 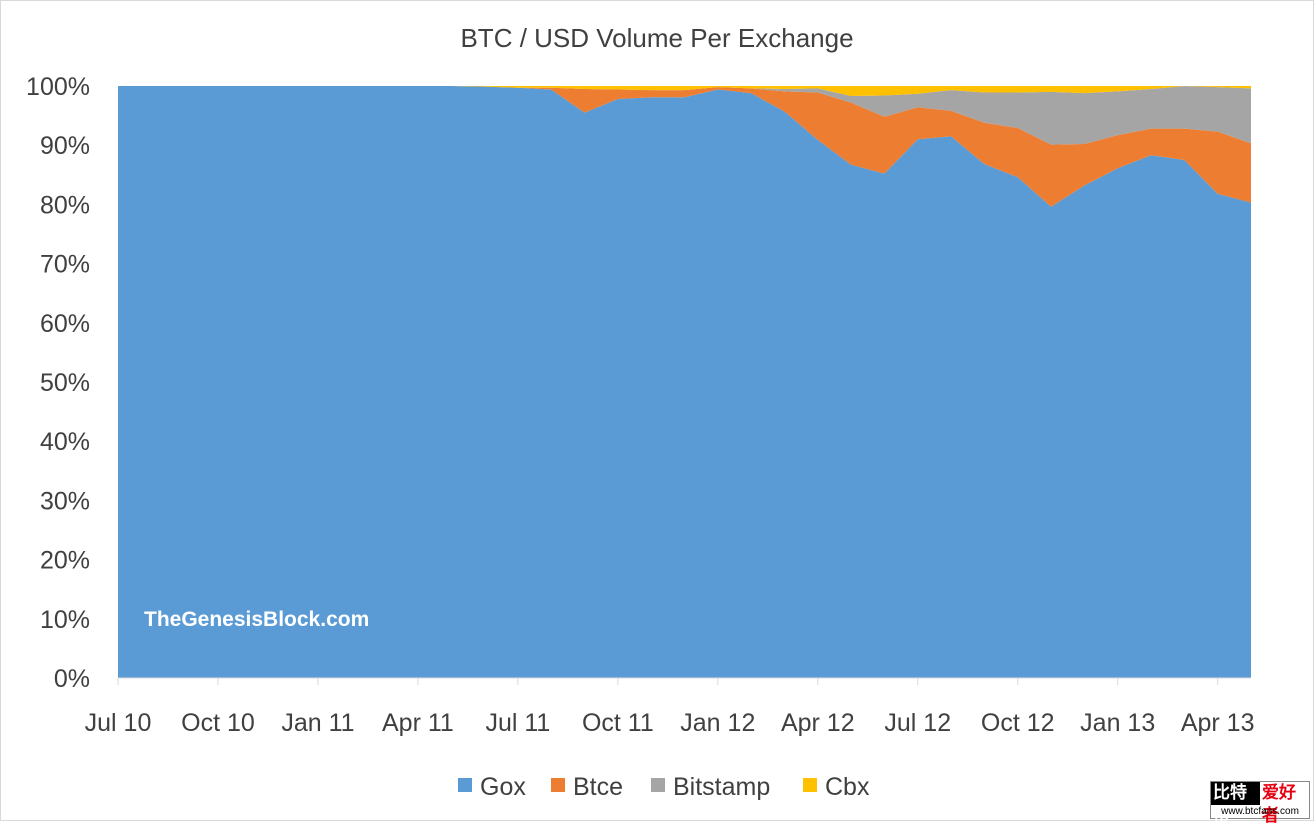 What do you see at coordinates (618, 723) in the screenshot?
I see `x-tick-label: Oct 11` at bounding box center [618, 723].